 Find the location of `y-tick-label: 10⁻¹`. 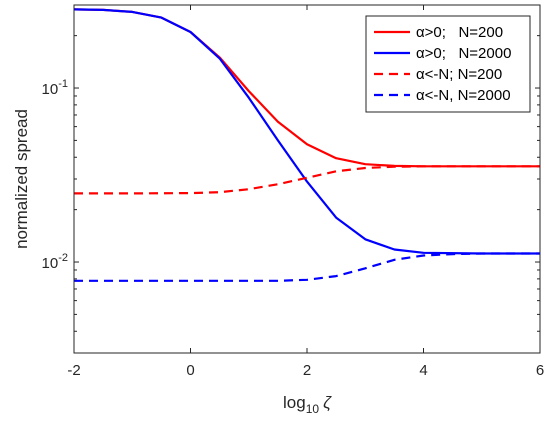

y-tick-label: 10⁻¹ is located at coordinates (55, 88).